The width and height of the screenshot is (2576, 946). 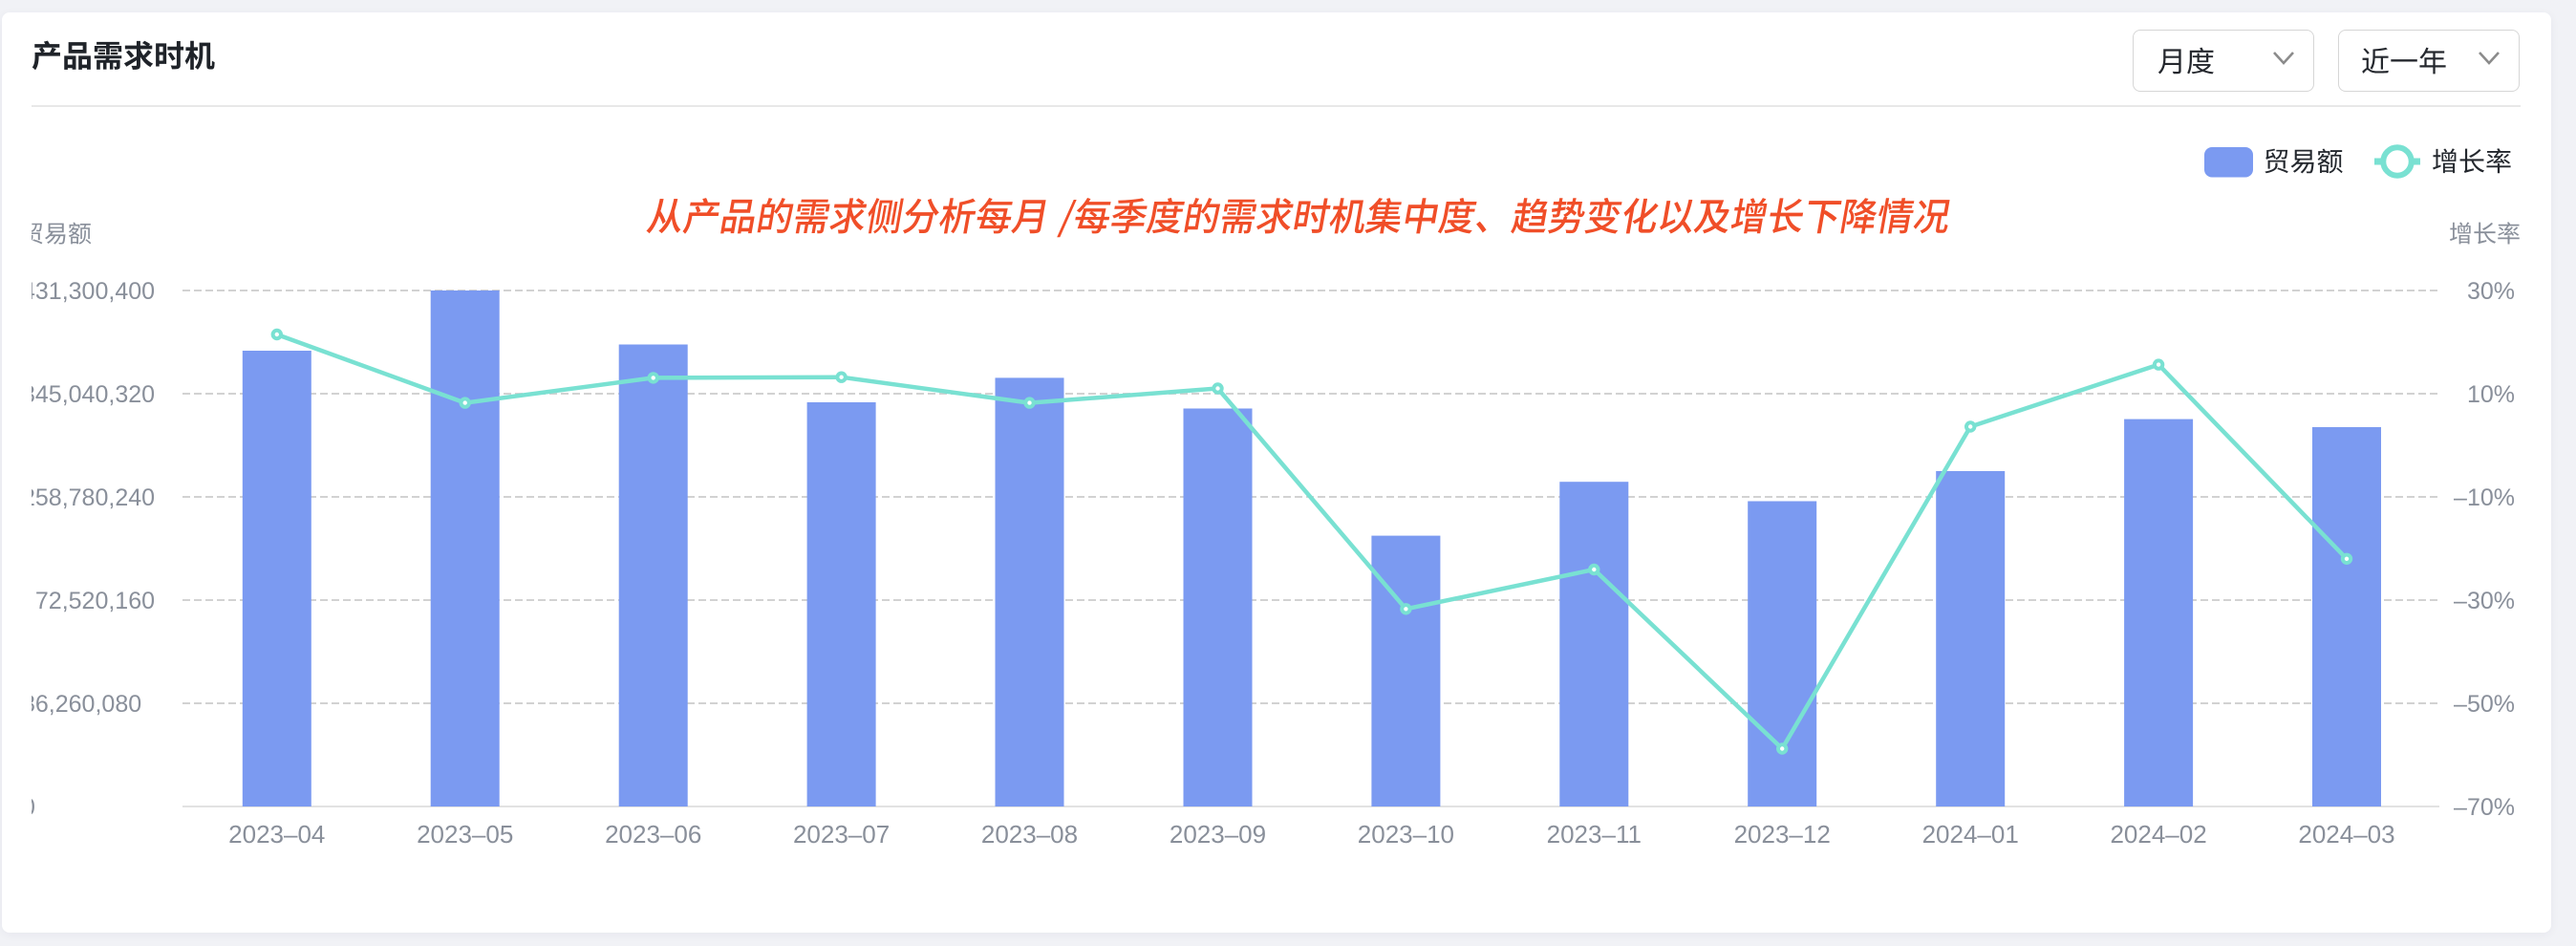 What do you see at coordinates (93, 498) in the screenshot?
I see `svg-text: 258,780,240` at bounding box center [93, 498].